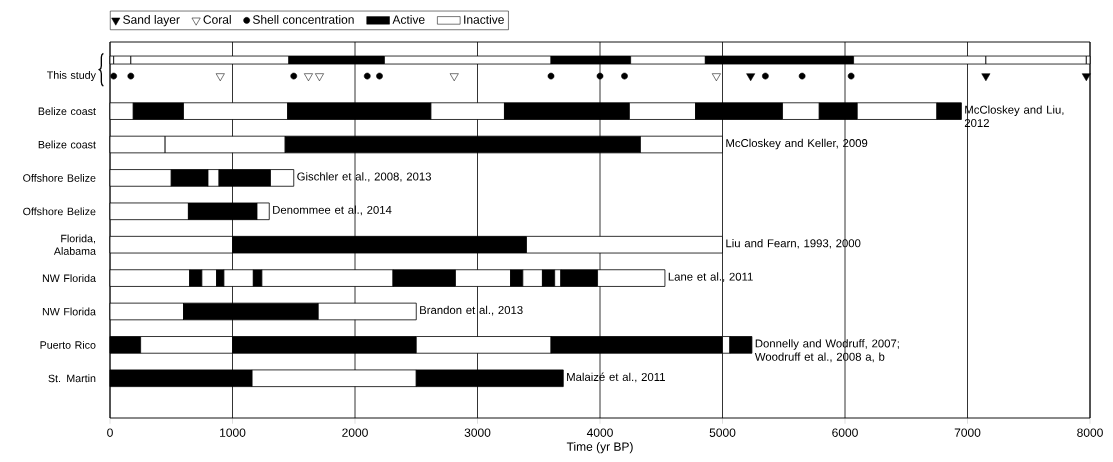 The width and height of the screenshot is (1113, 462). Describe the element at coordinates (477, 432) in the screenshot. I see `x-tick-label: 3000` at that location.